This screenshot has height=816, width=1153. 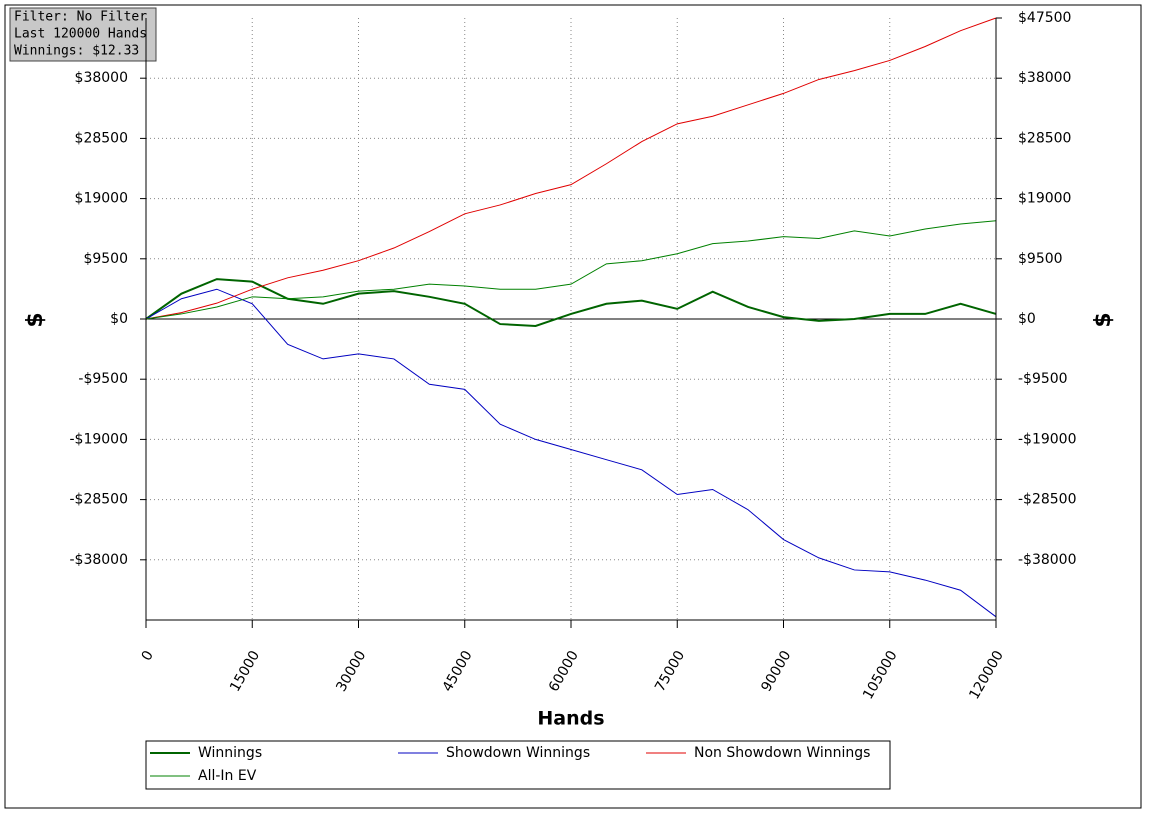 I want to click on y-axis-title: $, so click(x=35, y=319).